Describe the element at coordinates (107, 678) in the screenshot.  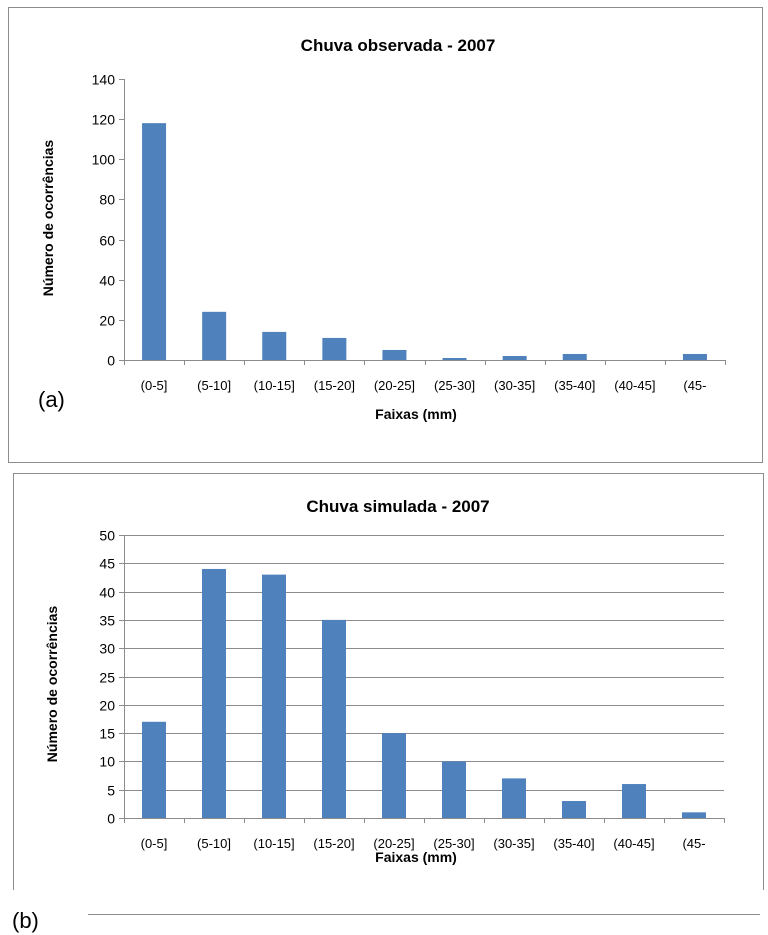
I see `chart-b-ytick-label: 25` at that location.